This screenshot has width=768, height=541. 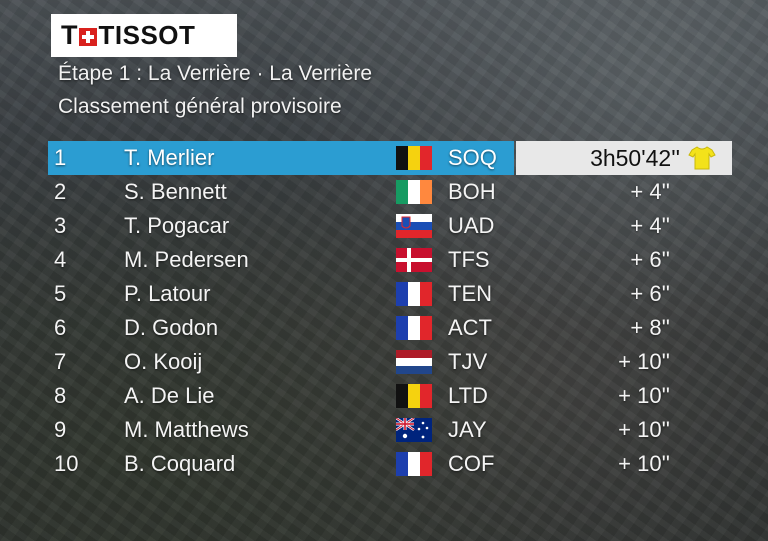 I want to click on rank-number: 5, so click(x=60, y=293).